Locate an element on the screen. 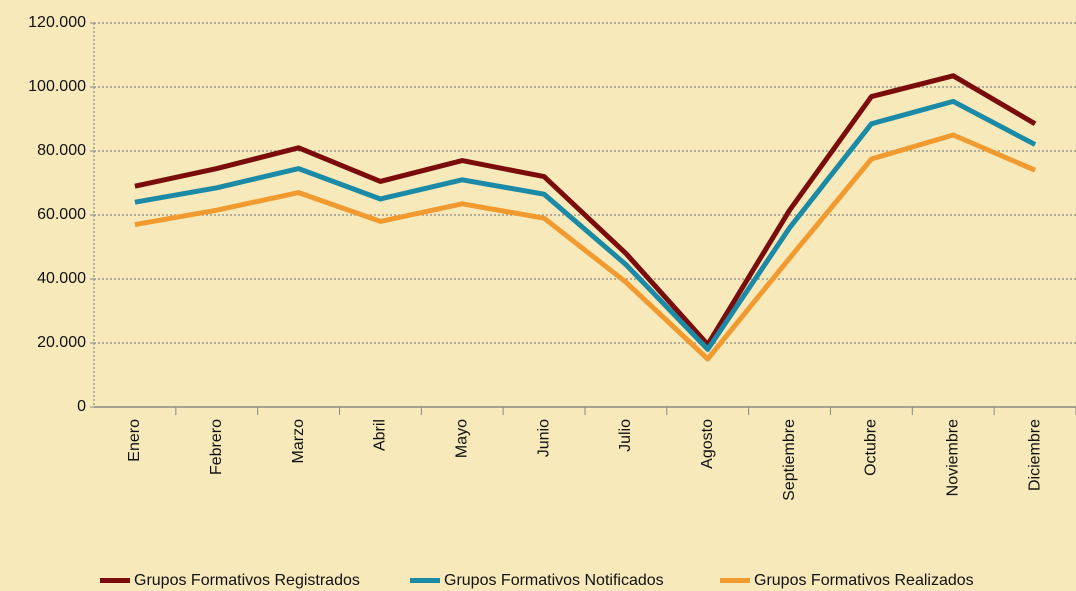  y-tick-label: 100.000 is located at coordinates (57, 86).